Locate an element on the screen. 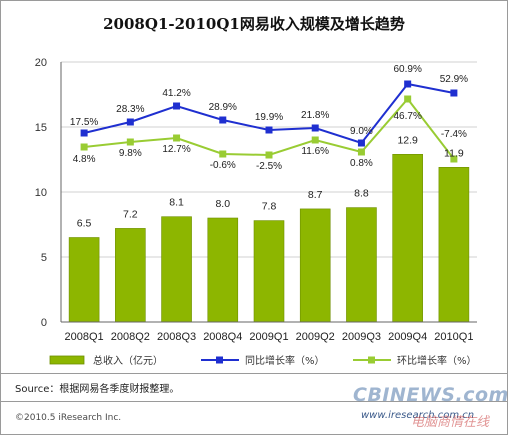  legend-line-swatch-yoy is located at coordinates (220, 359).